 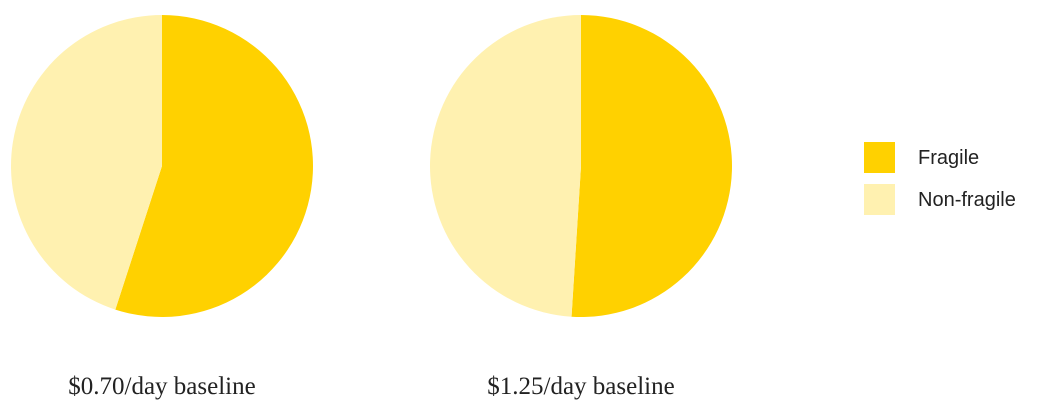 I want to click on legend-swatch-fragile, so click(x=879, y=157).